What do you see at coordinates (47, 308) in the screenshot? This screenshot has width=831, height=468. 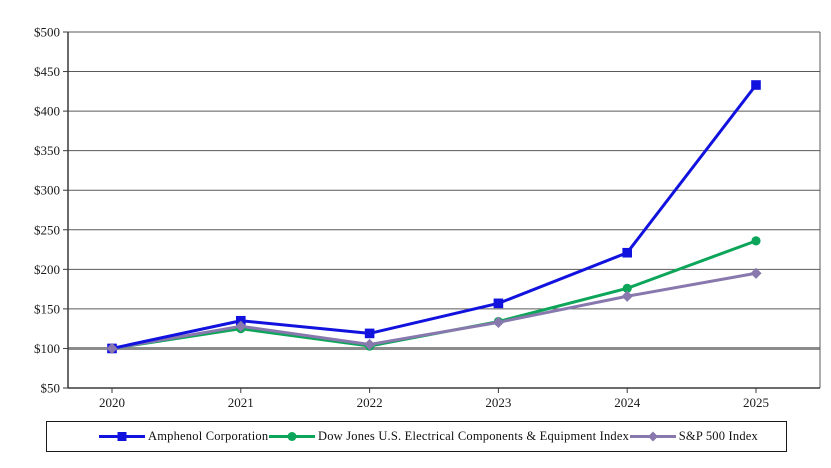 I see `y-axis-label: $150` at bounding box center [47, 308].